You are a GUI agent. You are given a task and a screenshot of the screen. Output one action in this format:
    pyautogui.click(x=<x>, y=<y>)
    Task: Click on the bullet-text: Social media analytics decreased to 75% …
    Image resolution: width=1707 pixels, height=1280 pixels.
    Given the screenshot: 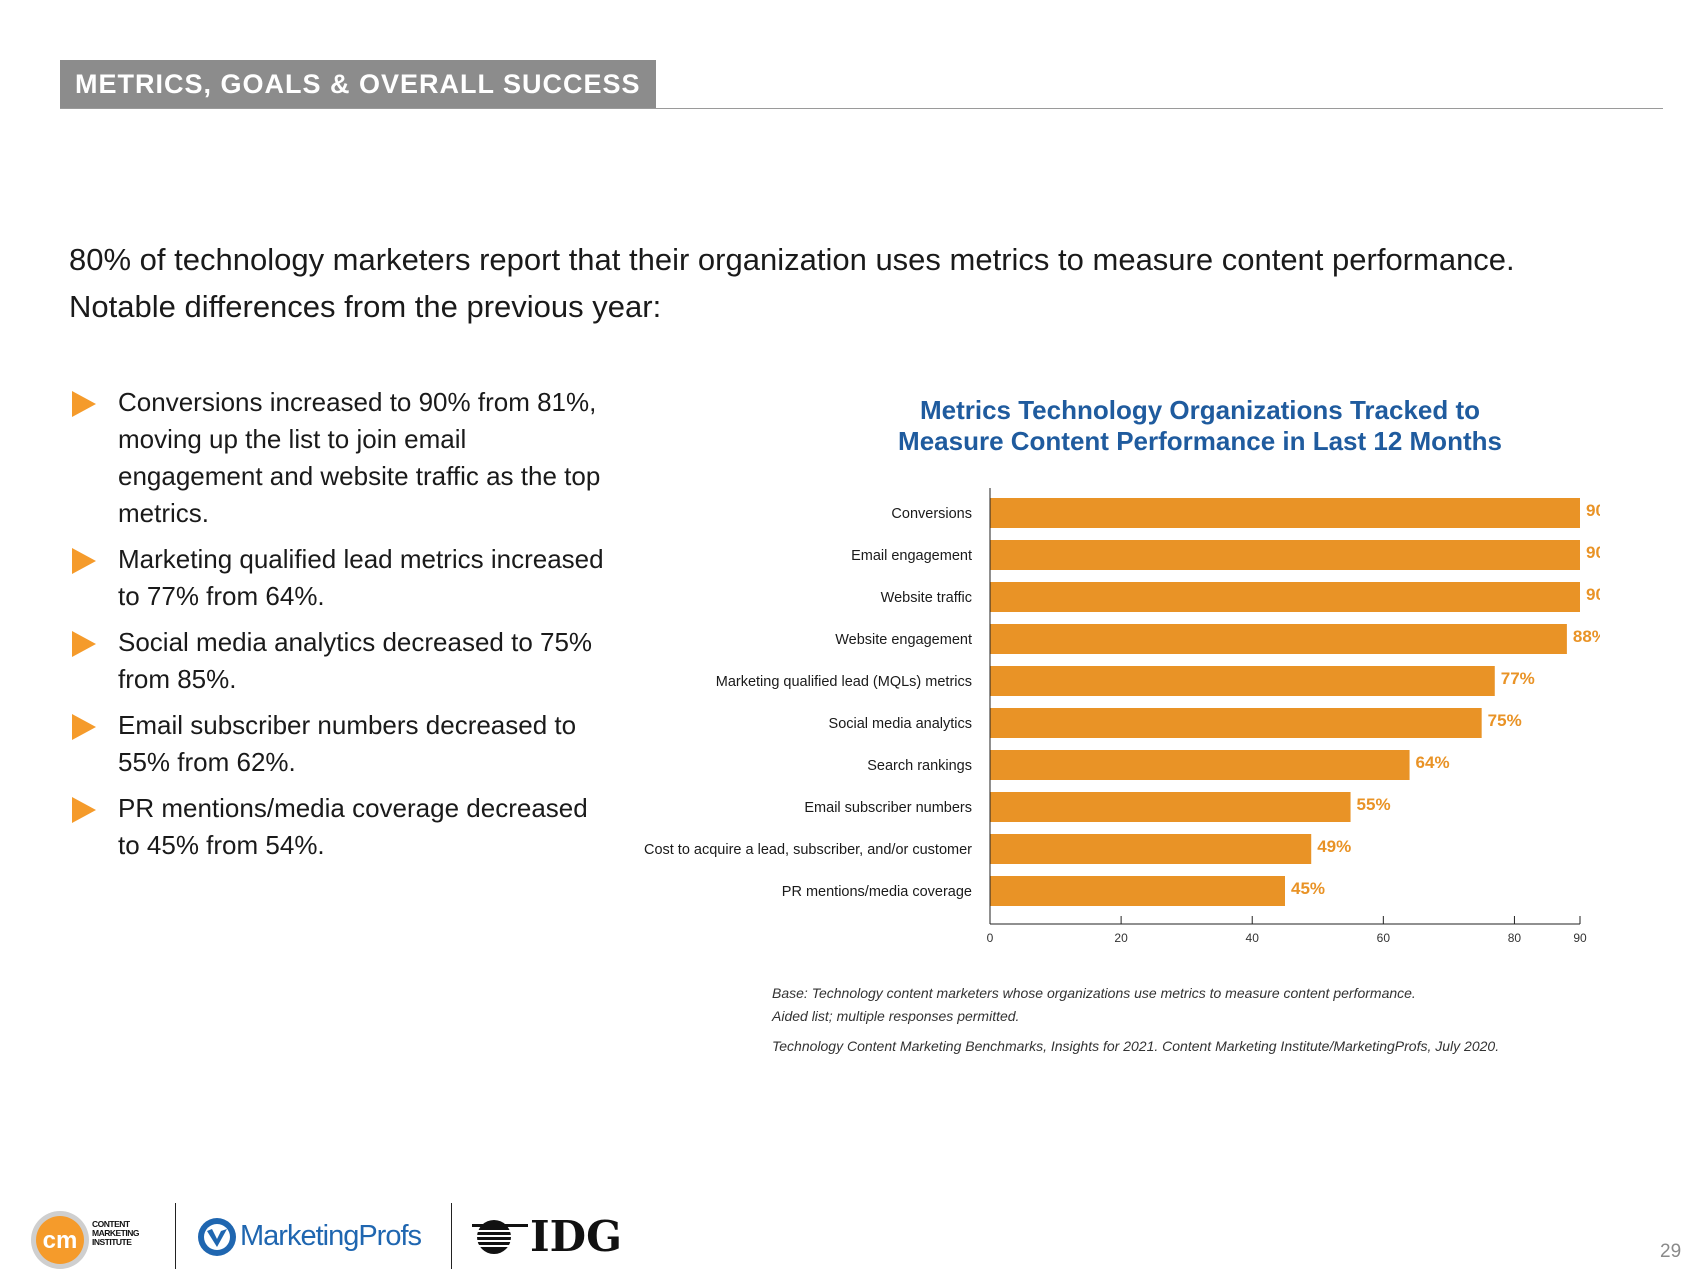 What is the action you would take?
    pyautogui.click(x=355, y=660)
    